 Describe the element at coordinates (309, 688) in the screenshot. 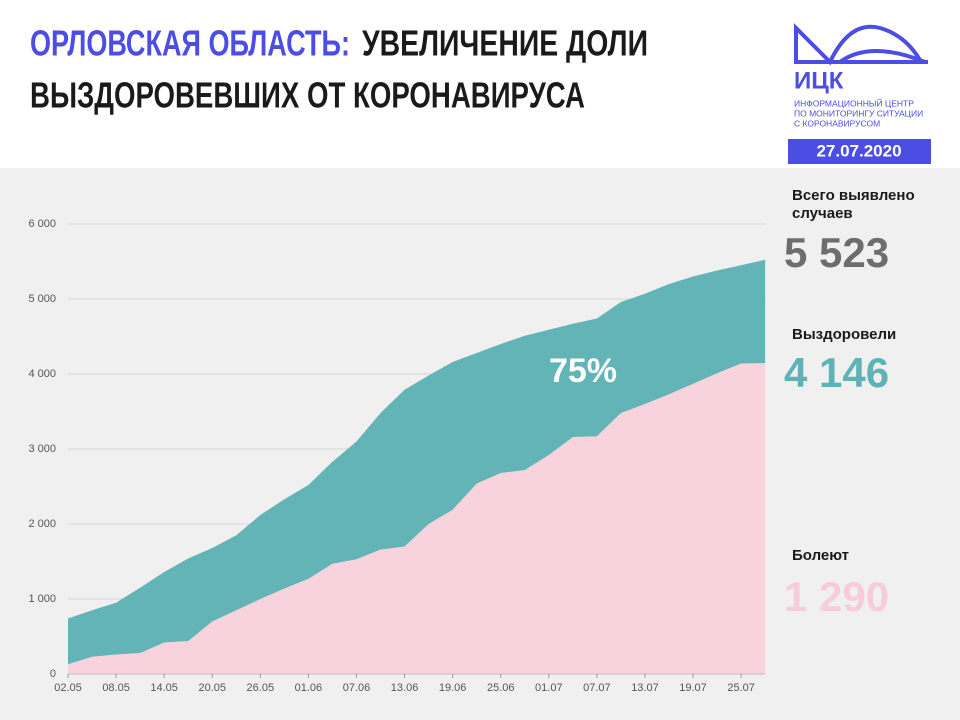

I see `x-tick-label: 01.06` at that location.